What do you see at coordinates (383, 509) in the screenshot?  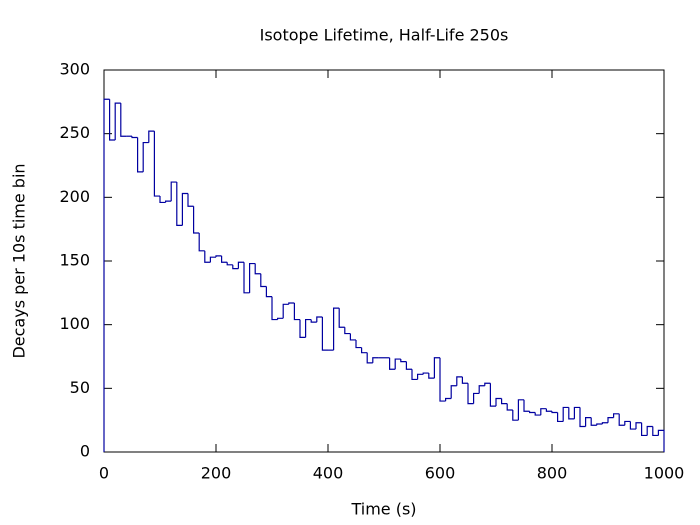 I see `x-axis-label: Time (s)` at bounding box center [383, 509].